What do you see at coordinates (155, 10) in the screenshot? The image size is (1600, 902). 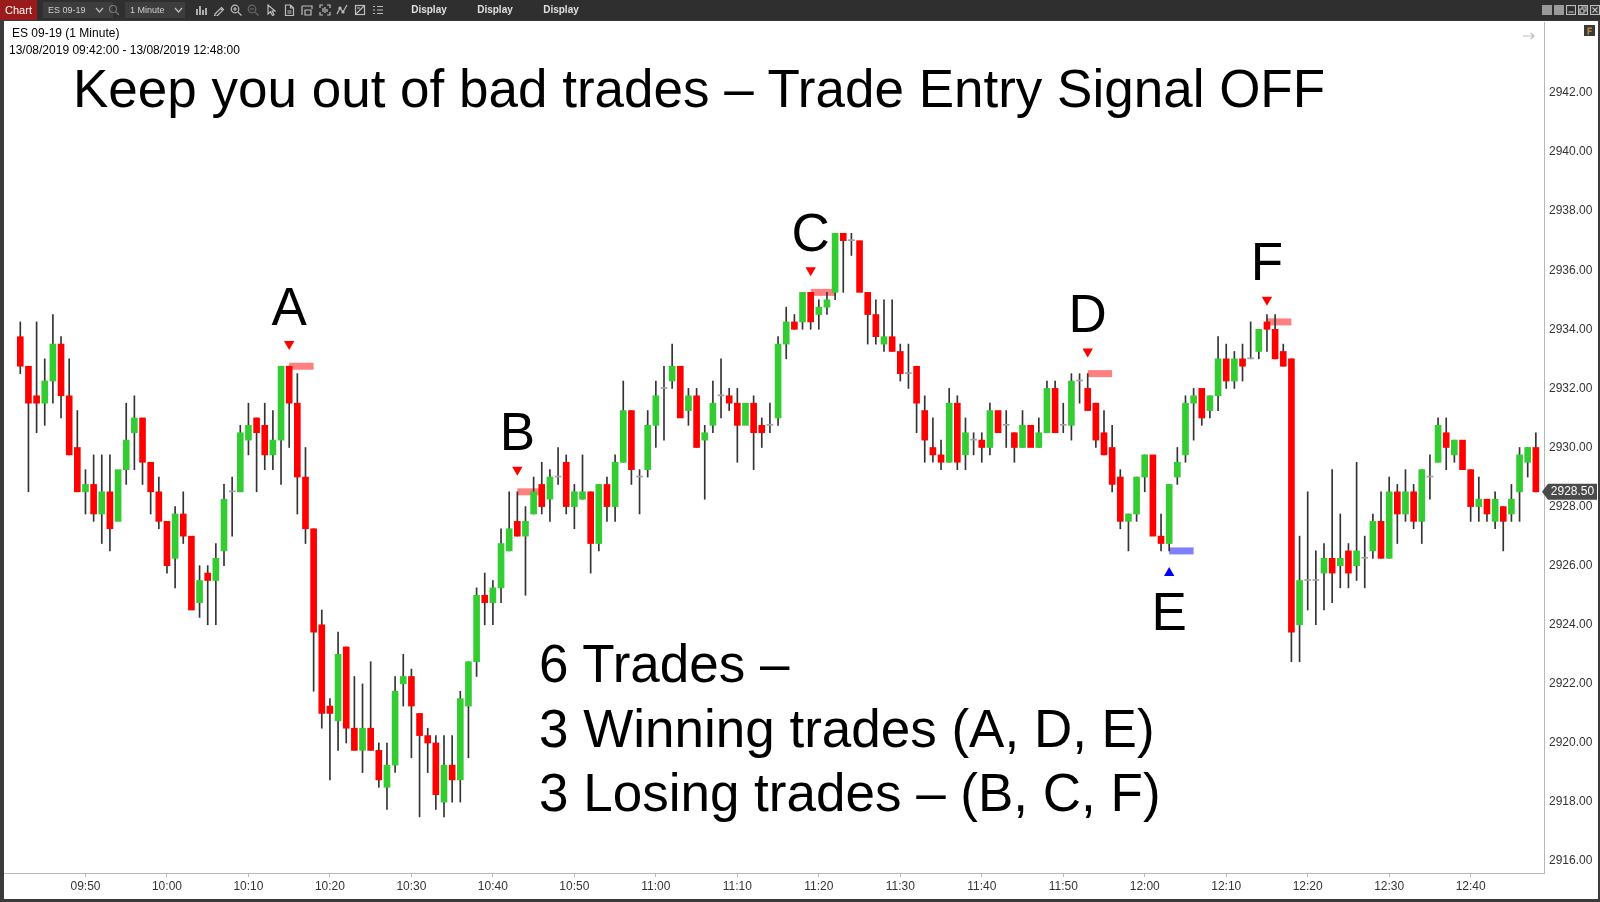 I see `text: 1 Minute` at bounding box center [155, 10].